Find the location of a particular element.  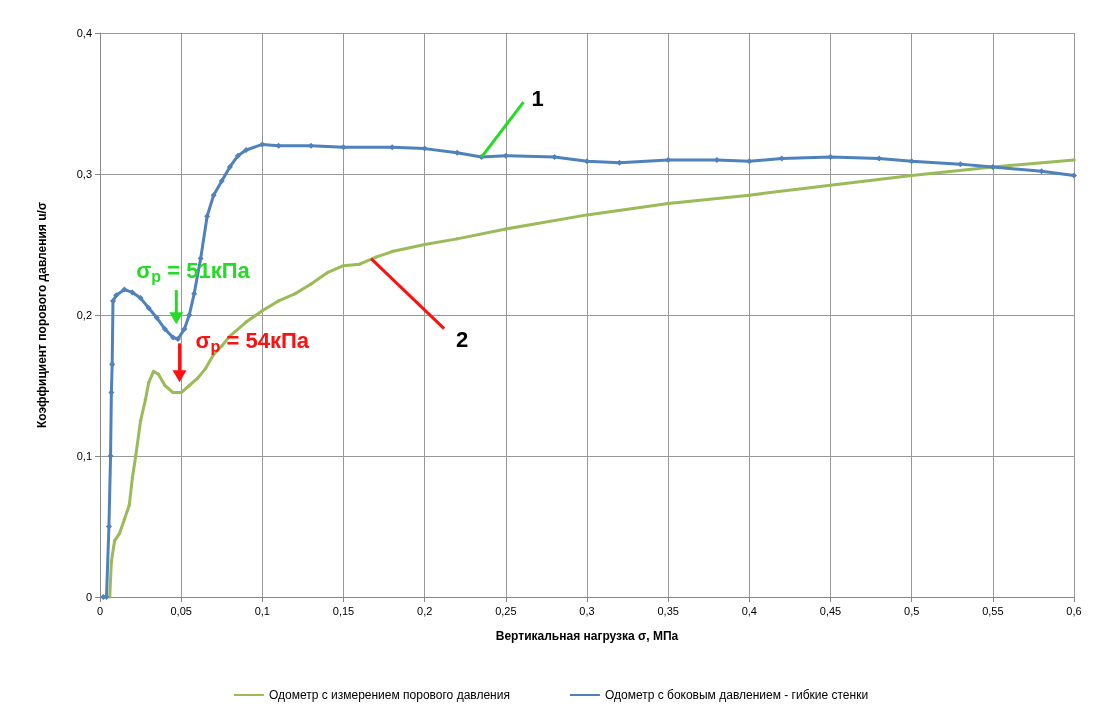

x-tick-label: 0,25 is located at coordinates (506, 610).